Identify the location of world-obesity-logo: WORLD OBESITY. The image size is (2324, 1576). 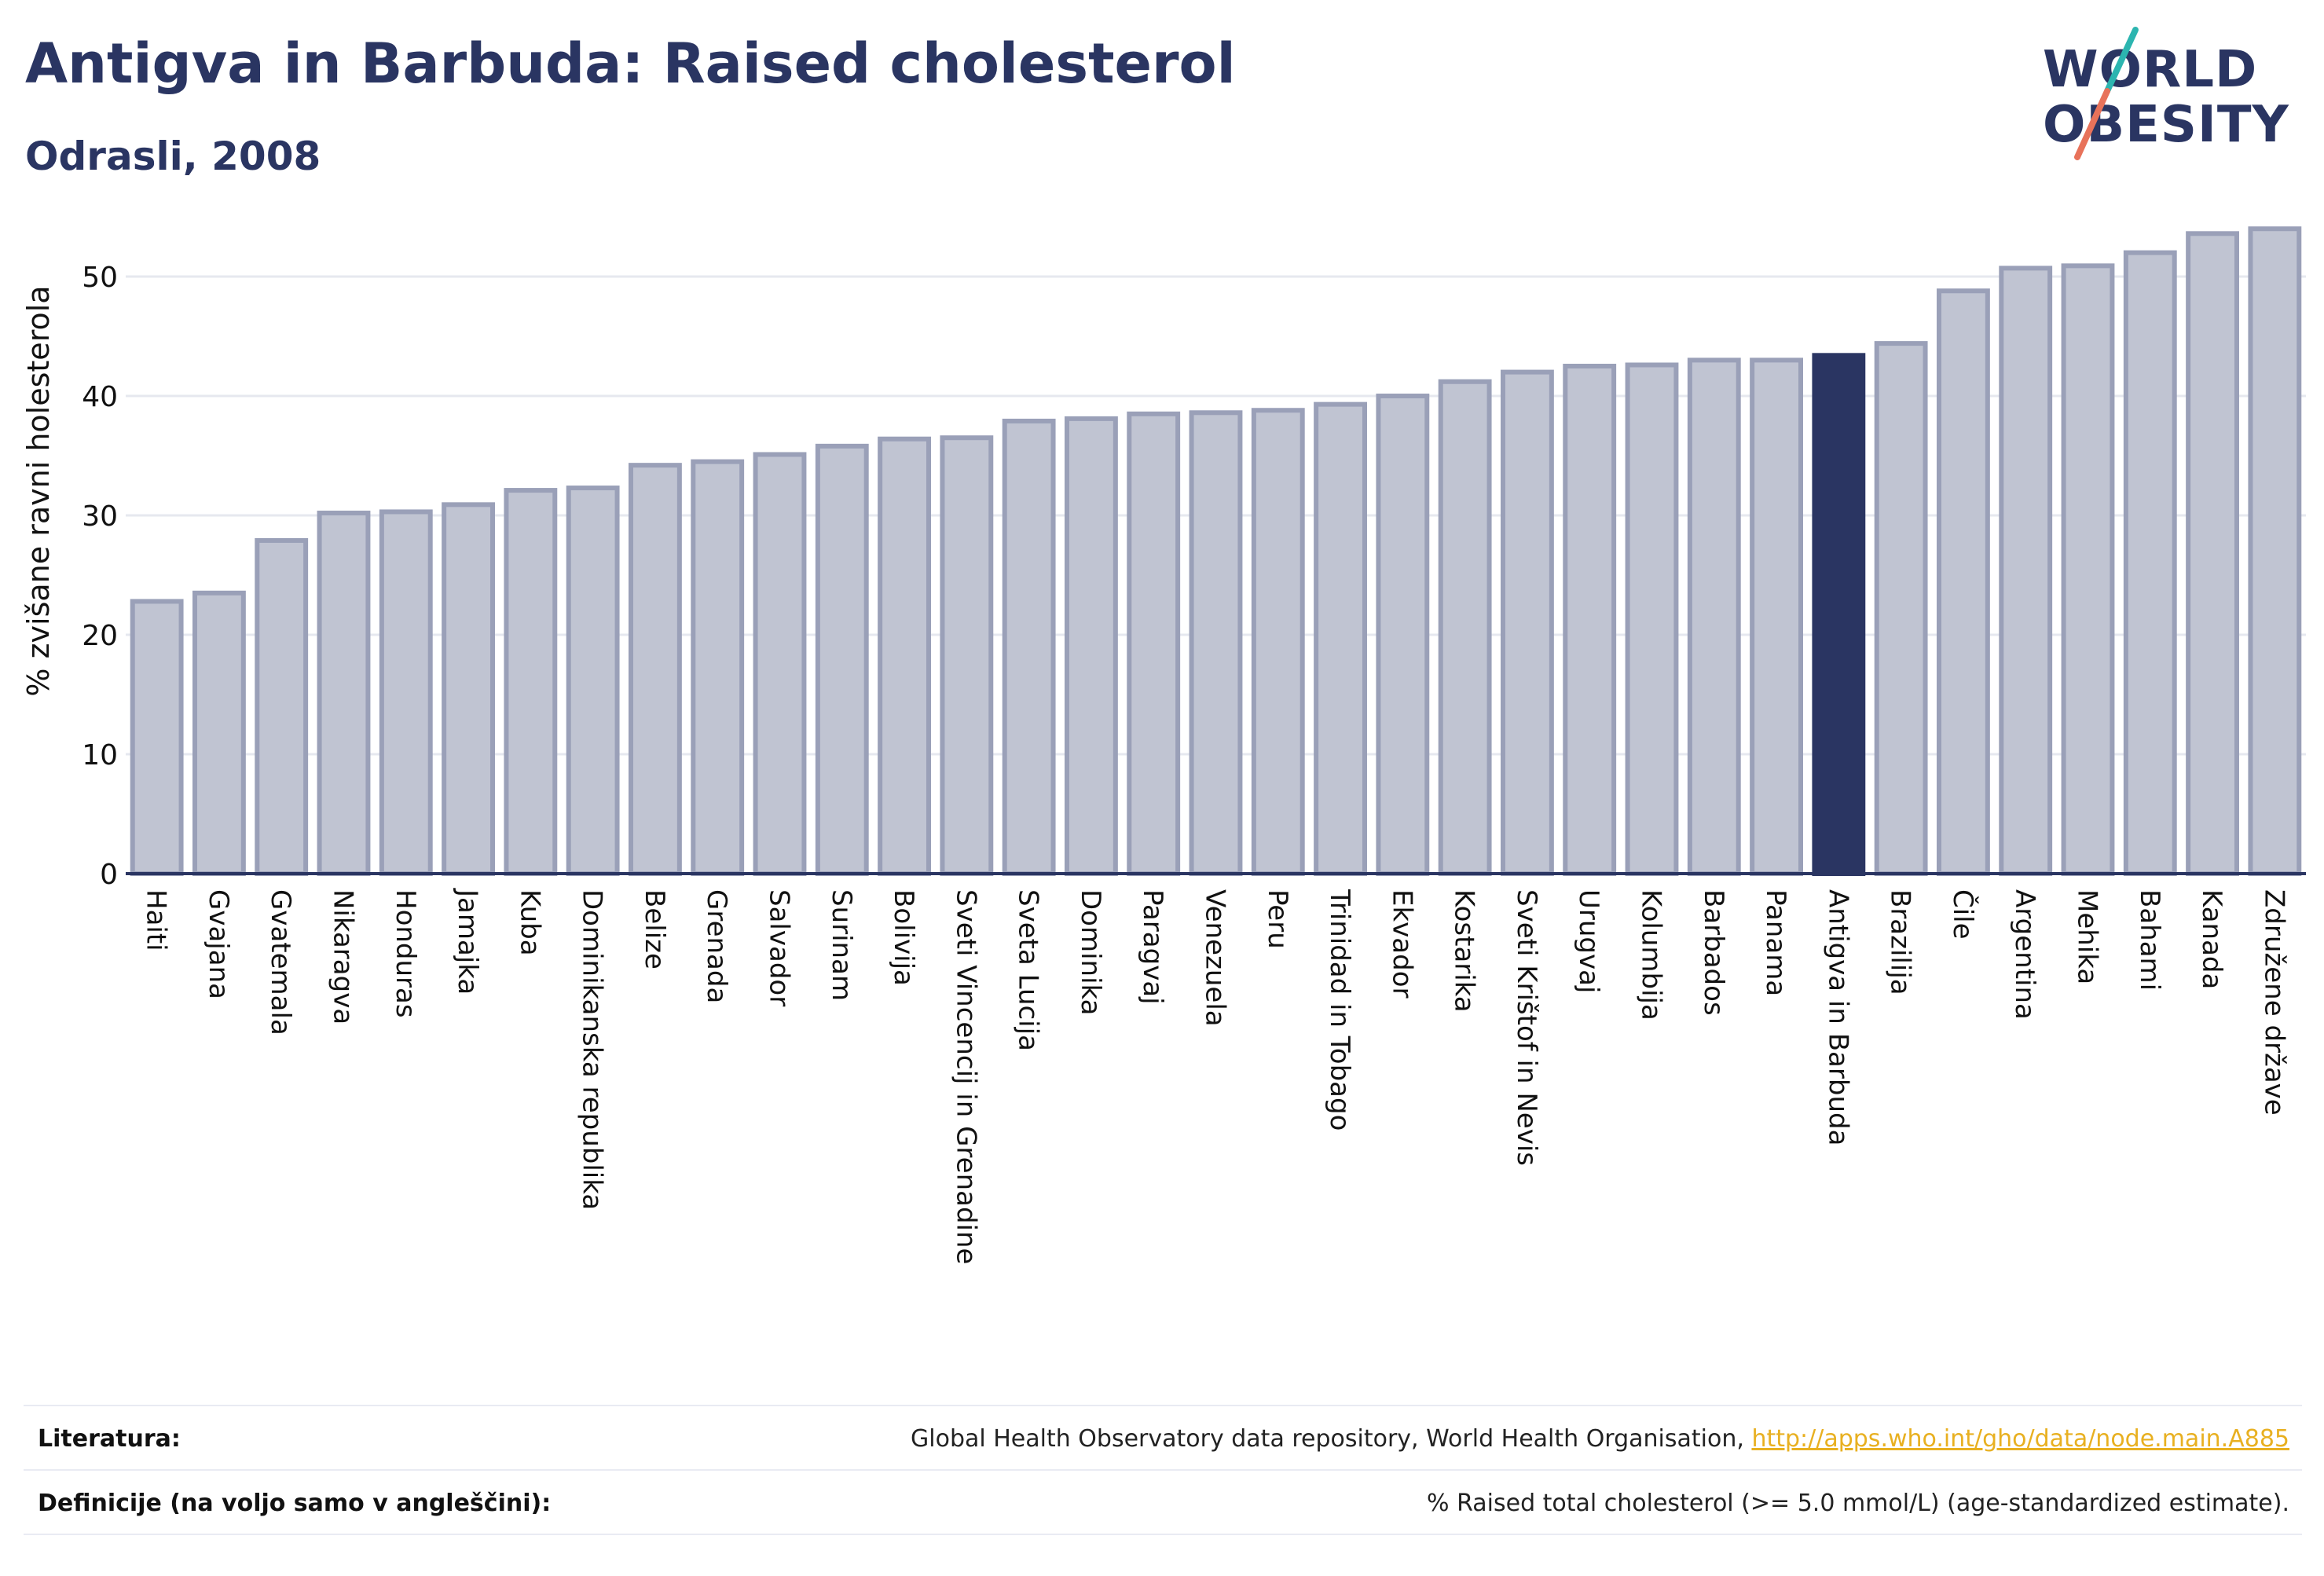
(2176, 94).